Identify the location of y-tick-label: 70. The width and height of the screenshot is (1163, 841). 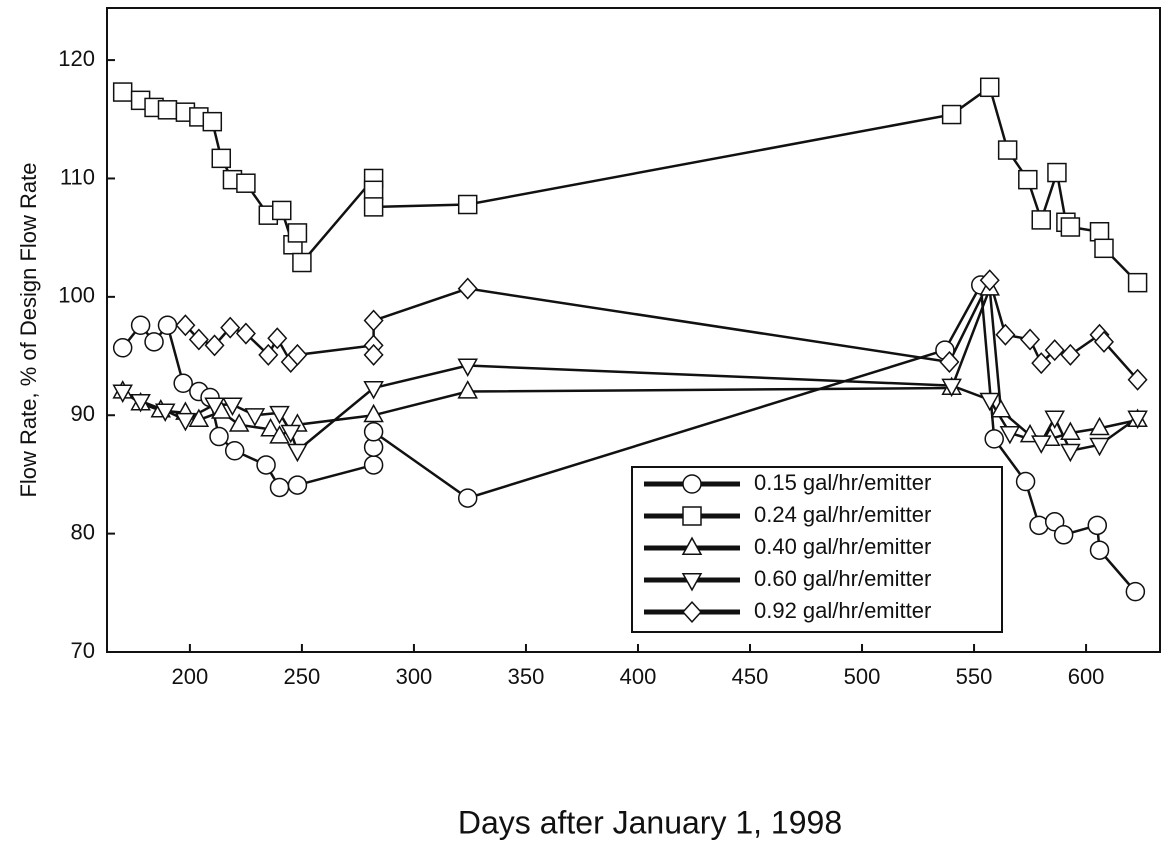
(83, 650).